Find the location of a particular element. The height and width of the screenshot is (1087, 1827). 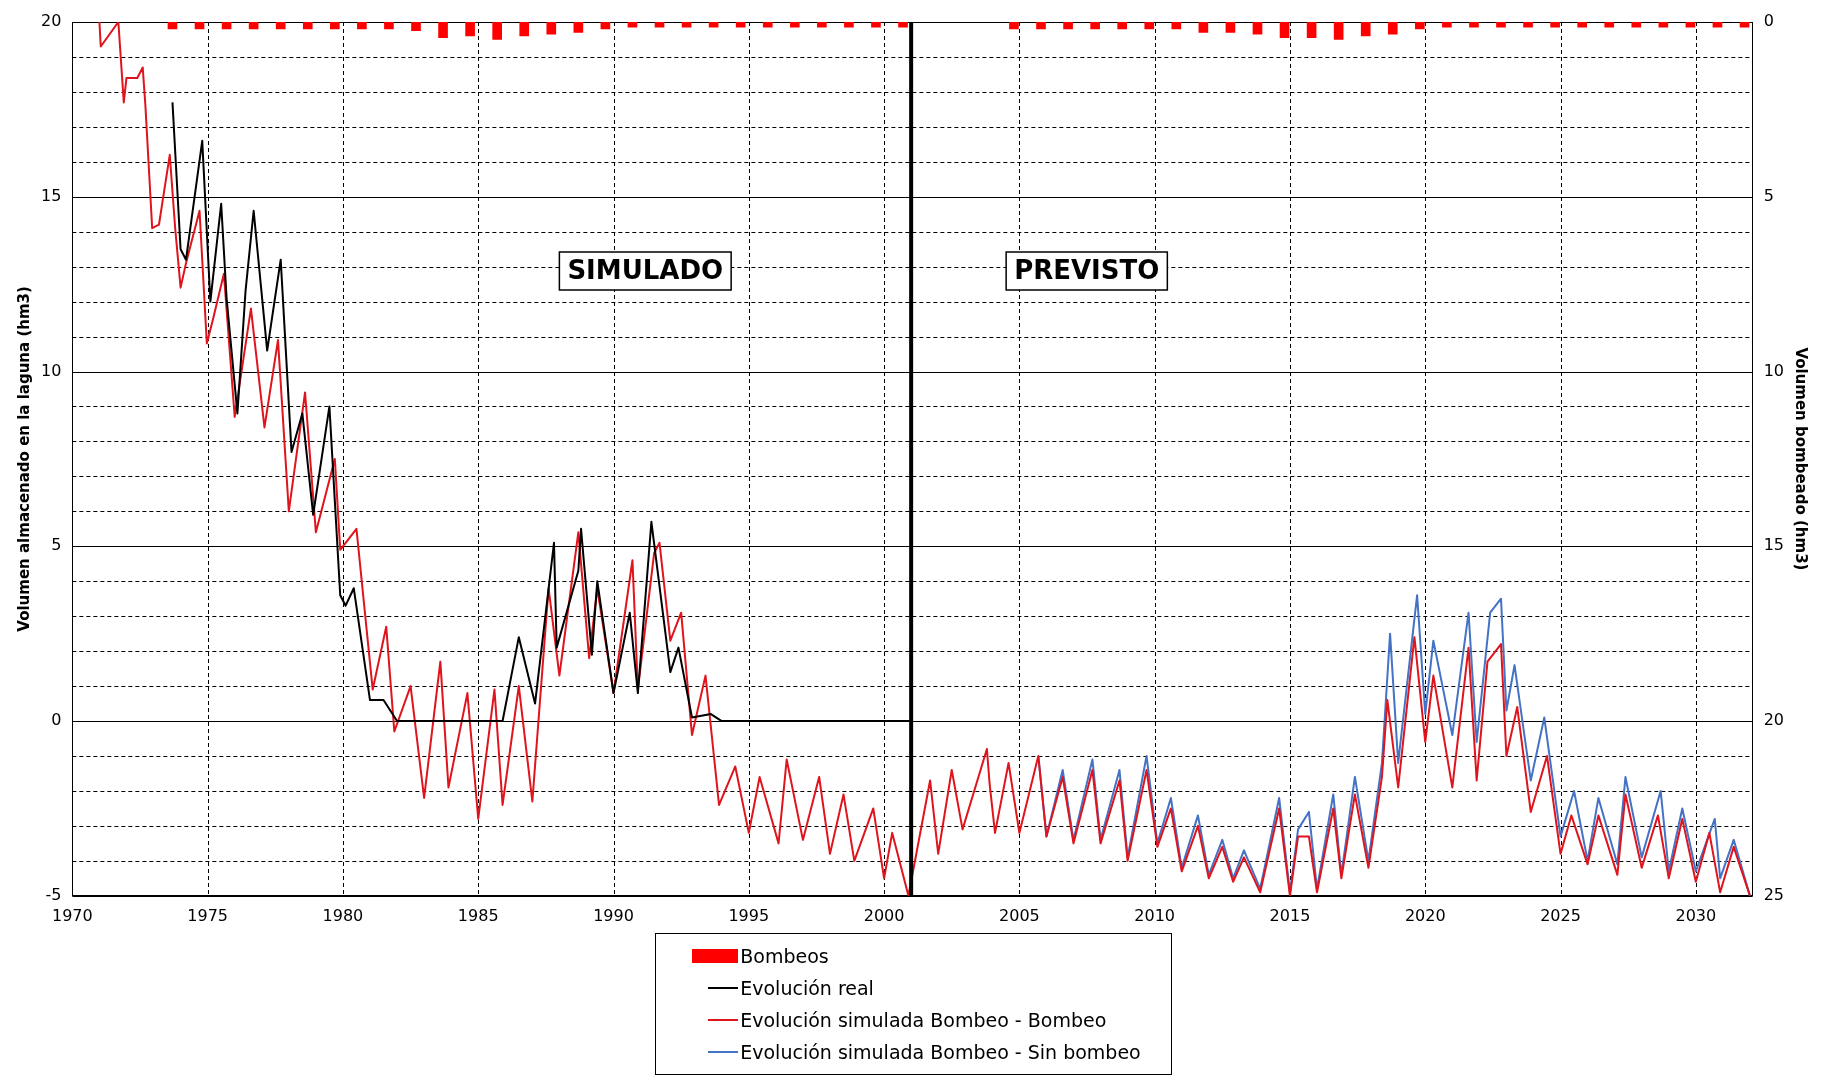

x-tick-label: 1980 is located at coordinates (343, 915).